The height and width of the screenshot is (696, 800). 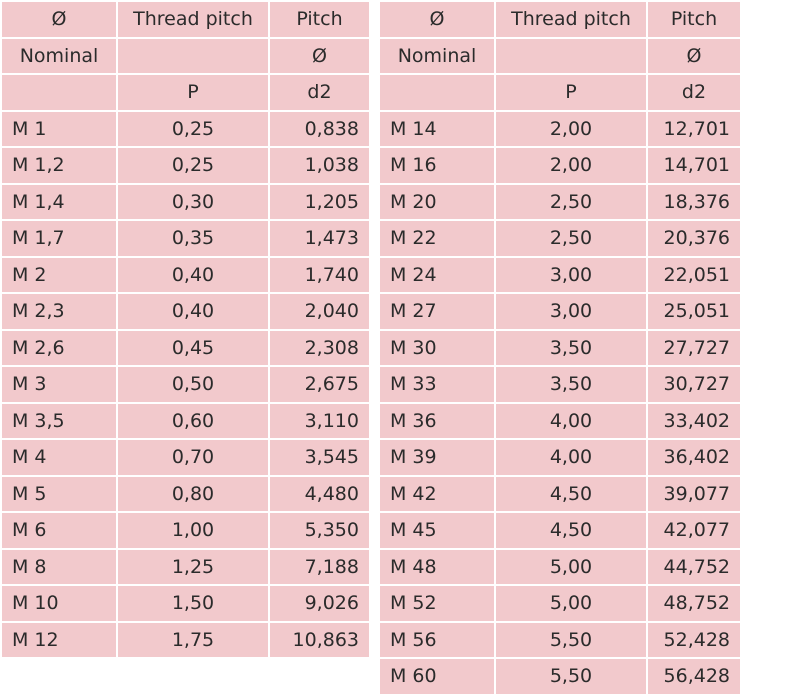 I want to click on data-cell: 5,50, so click(x=571, y=639).